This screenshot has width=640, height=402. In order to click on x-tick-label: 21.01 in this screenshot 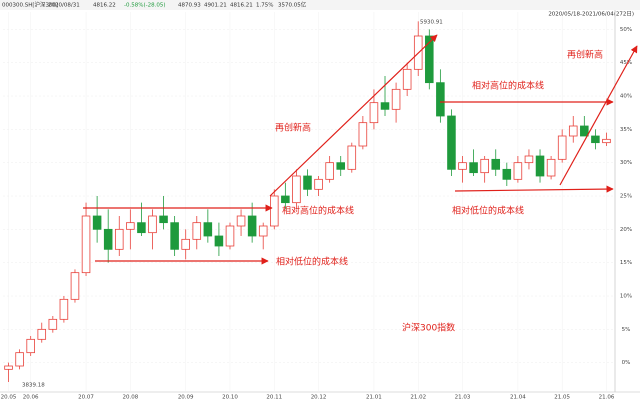, I will do `click(374, 398)`.